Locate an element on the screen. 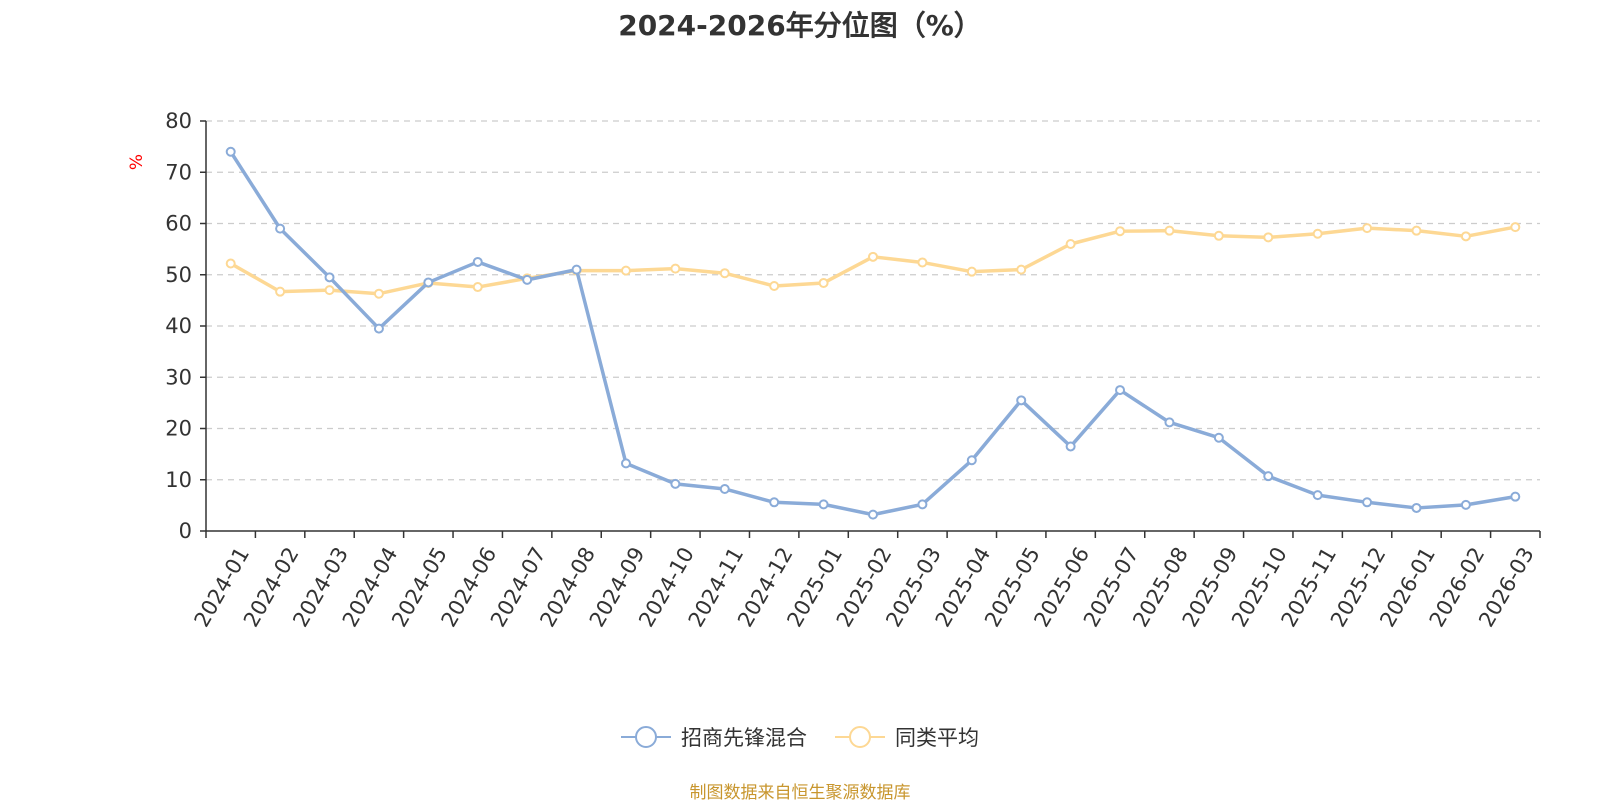  legend: 招商先锋混合 同类平均 is located at coordinates (800, 737).